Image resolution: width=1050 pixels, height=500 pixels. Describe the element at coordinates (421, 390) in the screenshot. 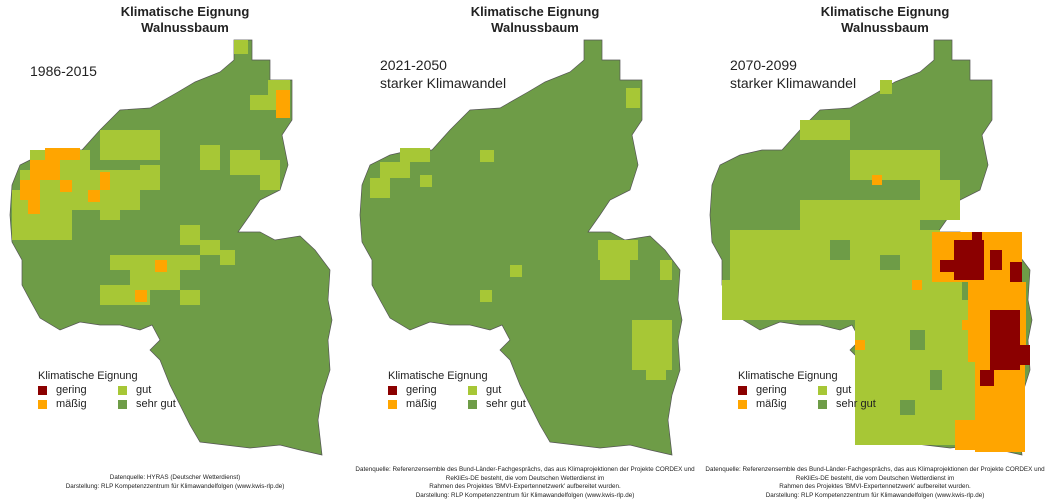

I see `legend-label-gering: gering` at that location.